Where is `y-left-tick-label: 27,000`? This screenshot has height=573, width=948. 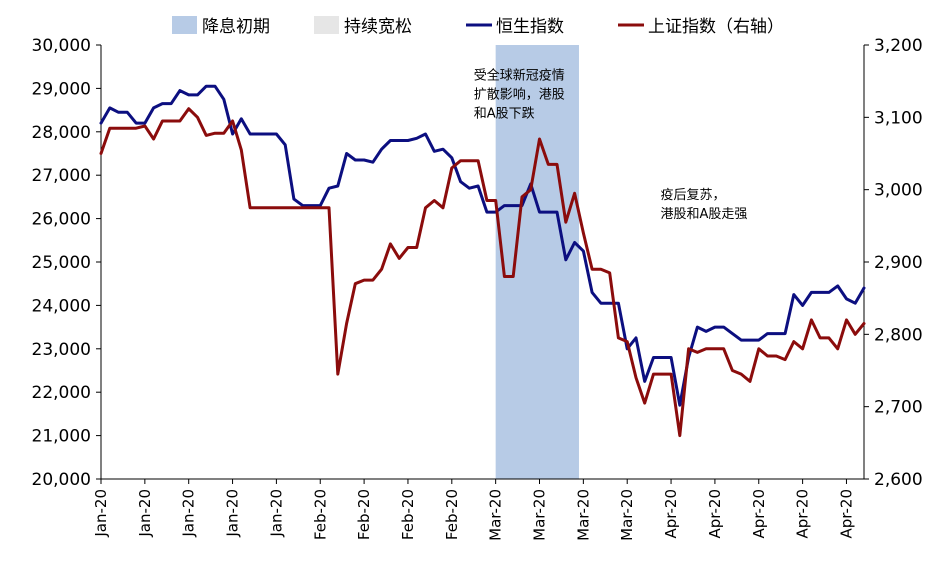 y-left-tick-label: 27,000 is located at coordinates (61, 176).